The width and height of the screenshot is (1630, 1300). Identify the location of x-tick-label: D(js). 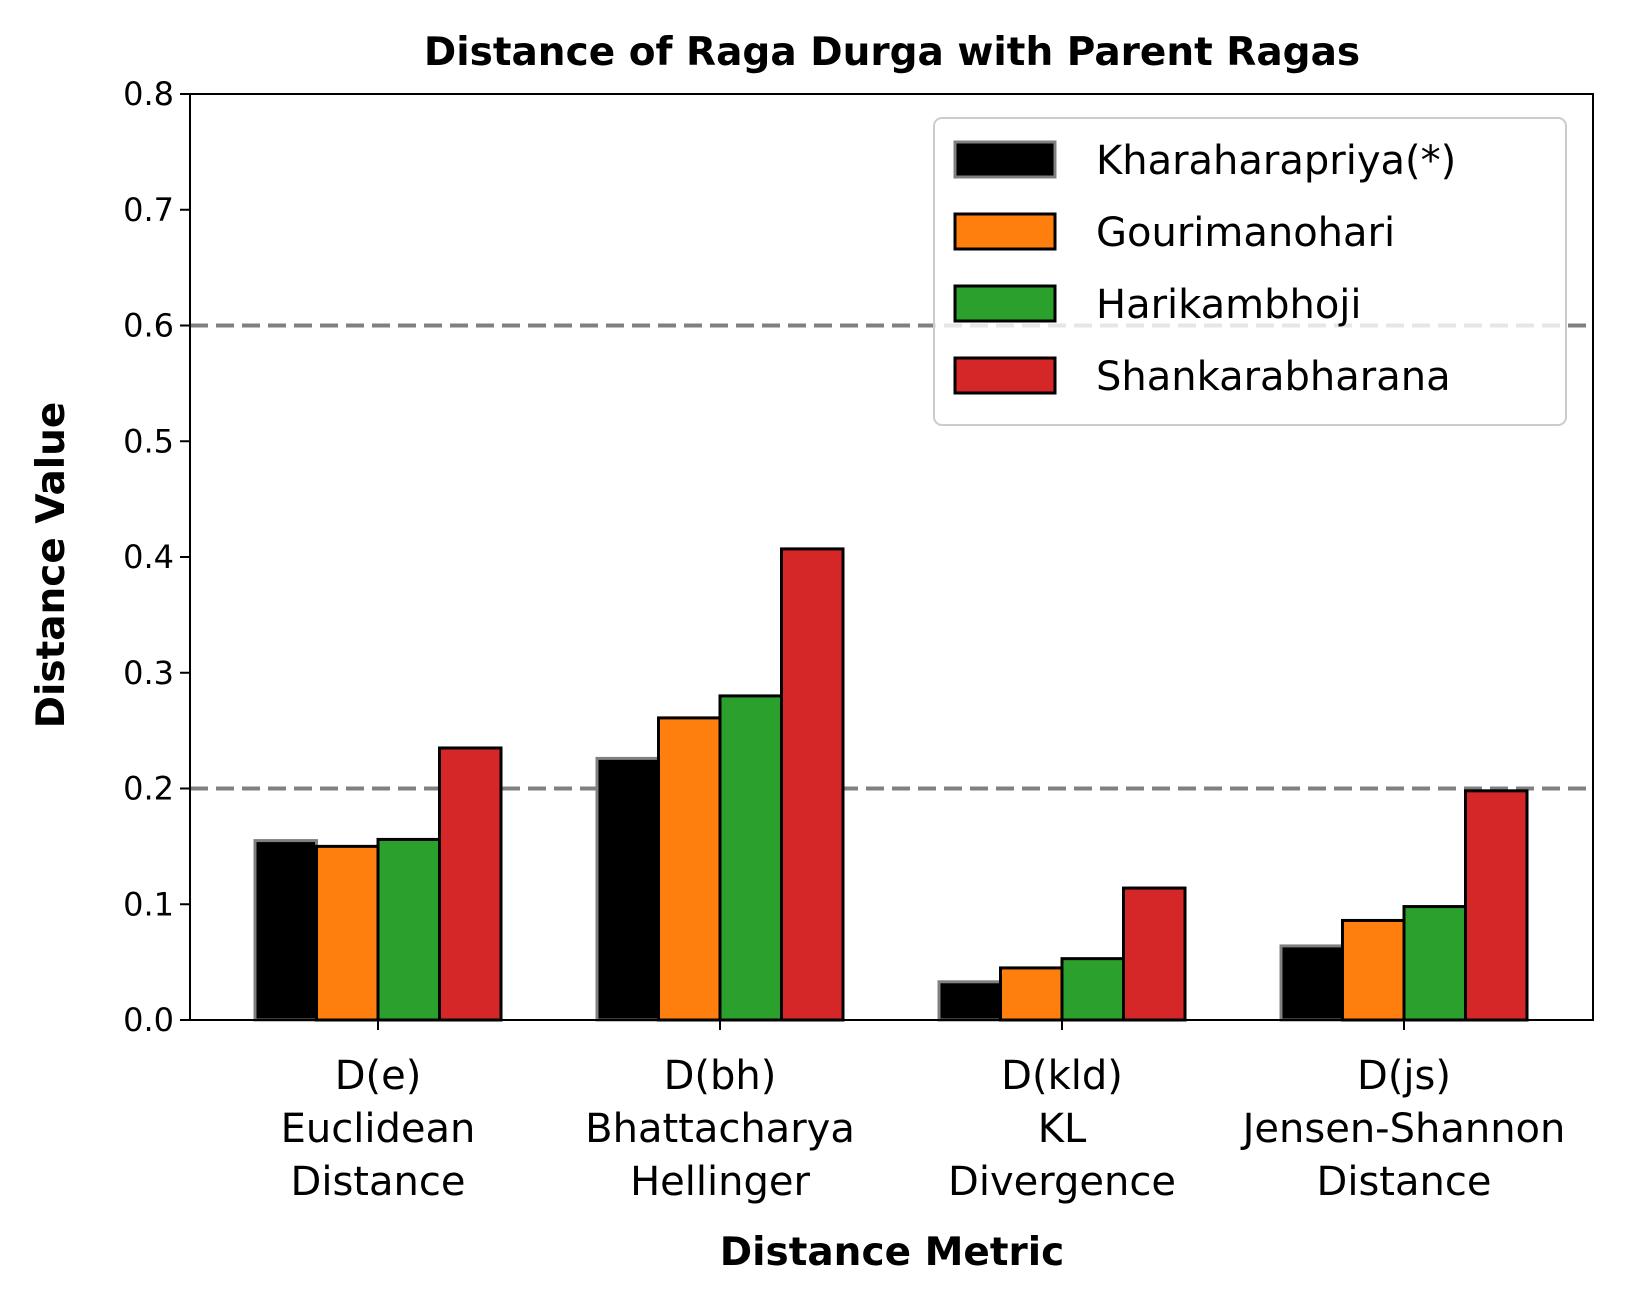
(1404, 1076).